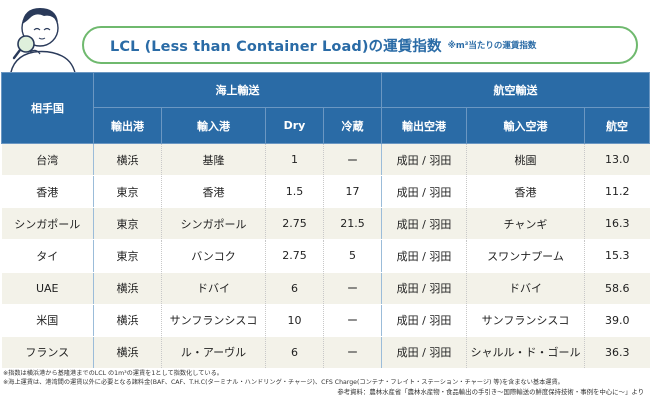  What do you see at coordinates (352, 256) in the screenshot?
I see `reefer-cell: 5` at bounding box center [352, 256].